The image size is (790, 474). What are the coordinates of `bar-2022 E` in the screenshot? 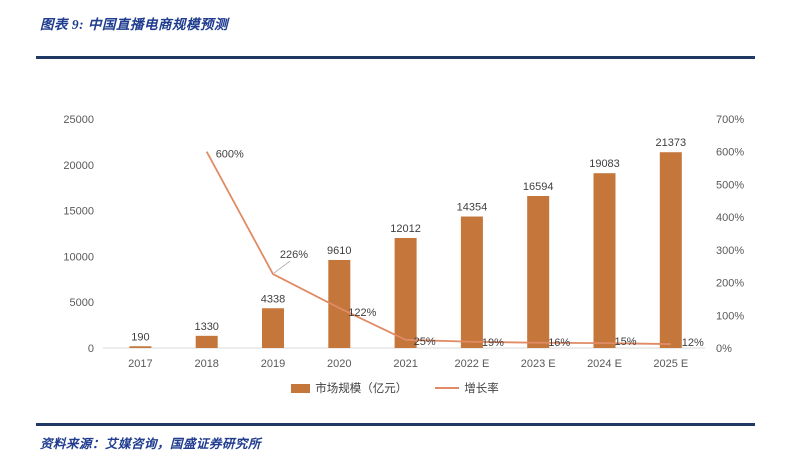 It's located at (471, 282).